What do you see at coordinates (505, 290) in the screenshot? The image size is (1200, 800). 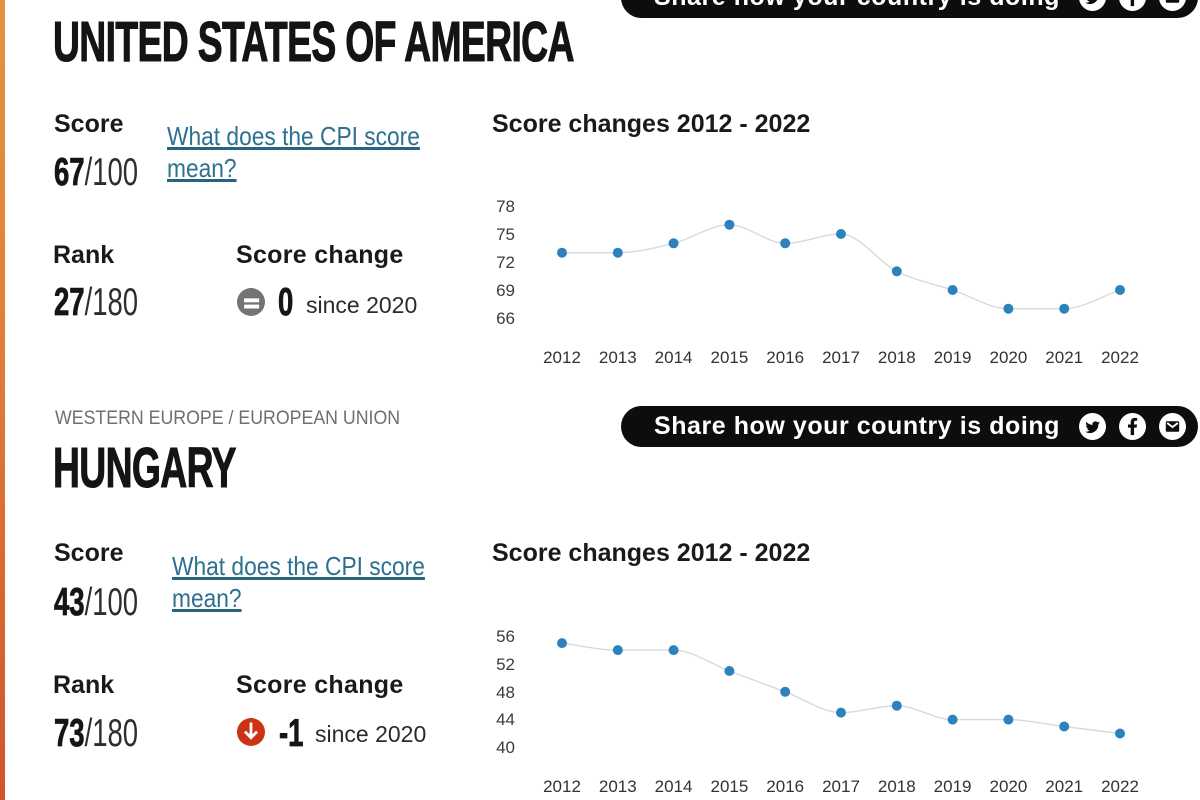 I see `svg-text: 69` at bounding box center [505, 290].